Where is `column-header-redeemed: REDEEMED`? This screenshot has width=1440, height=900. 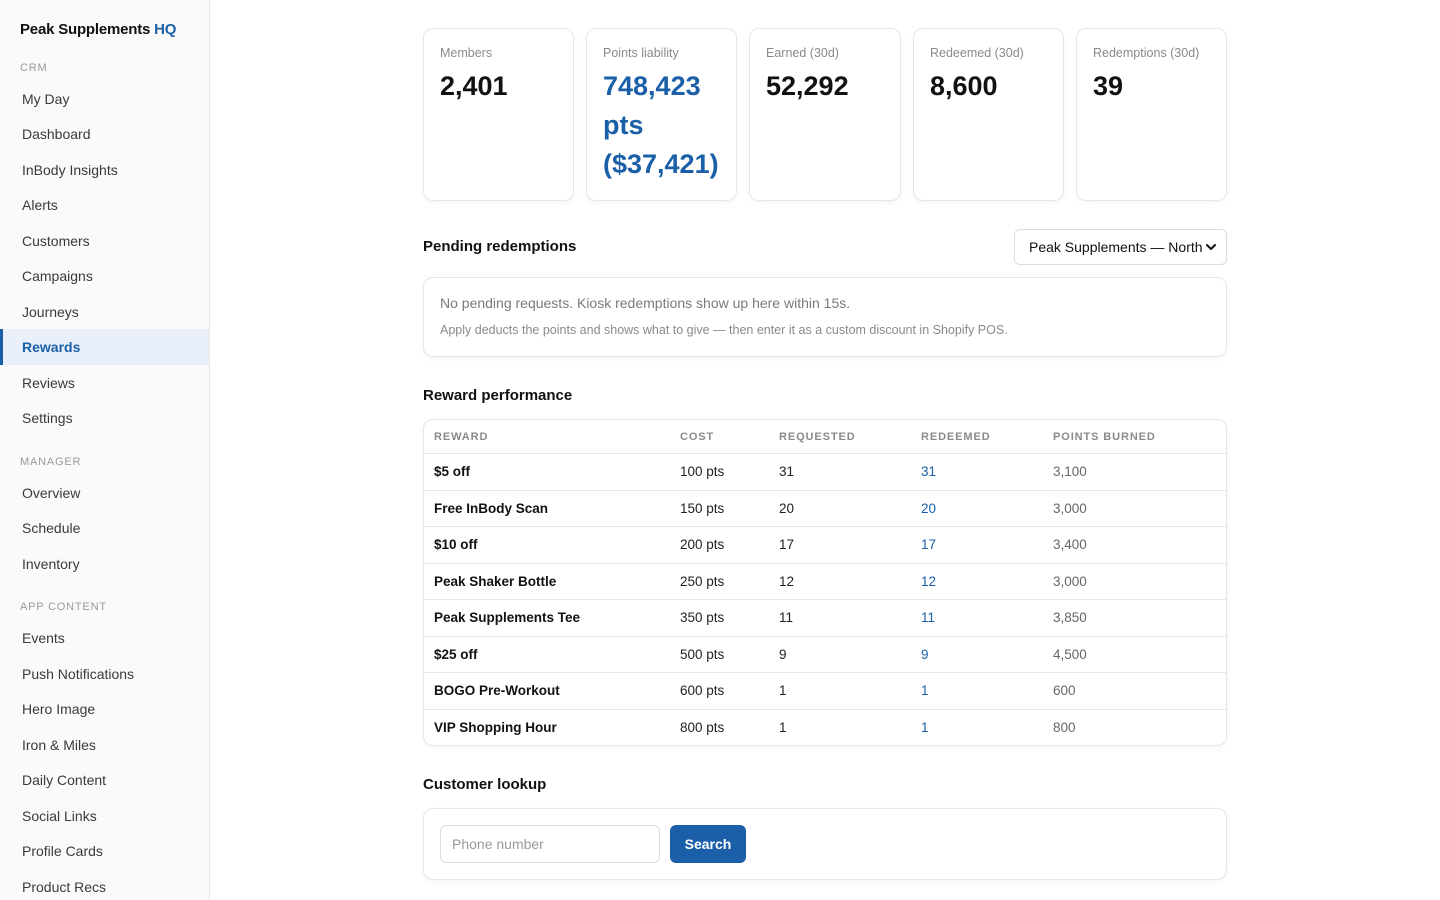 column-header-redeemed: REDEEMED is located at coordinates (956, 437).